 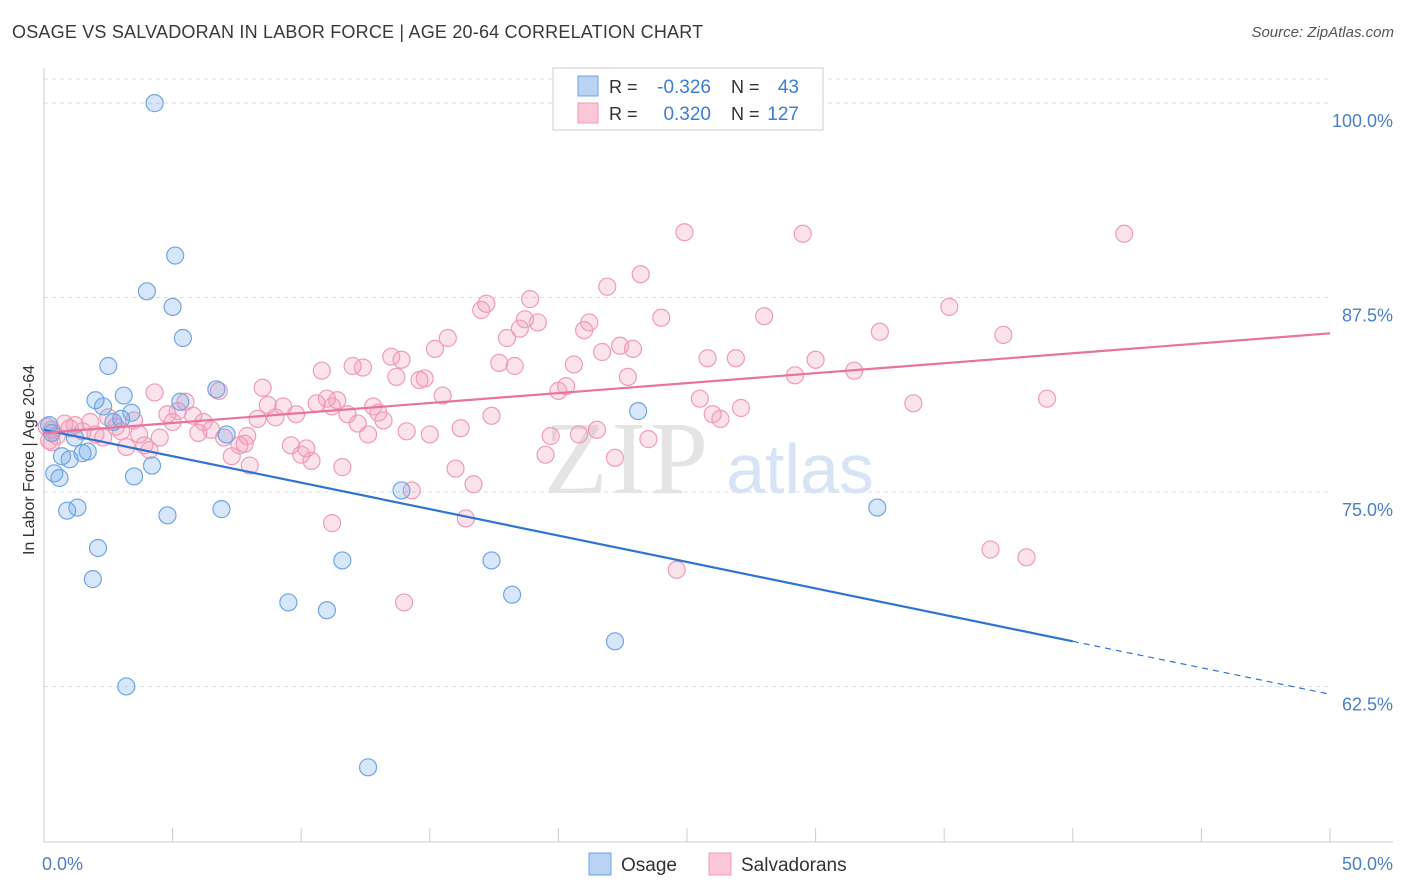 I want to click on source-label: Source: ZipAtlas.com, so click(x=1322, y=32).